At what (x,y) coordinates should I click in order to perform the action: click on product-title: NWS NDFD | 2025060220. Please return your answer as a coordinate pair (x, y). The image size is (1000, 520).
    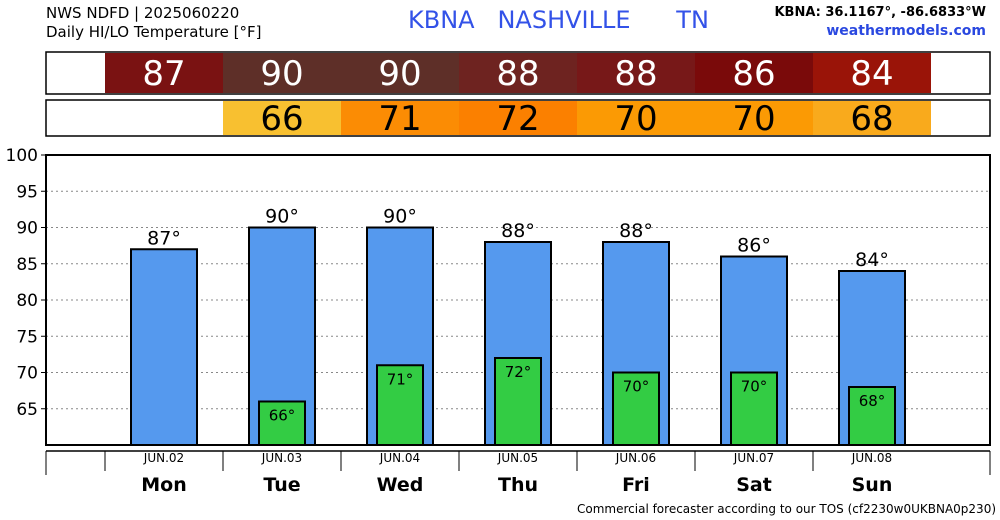
    Looking at the image, I should click on (143, 13).